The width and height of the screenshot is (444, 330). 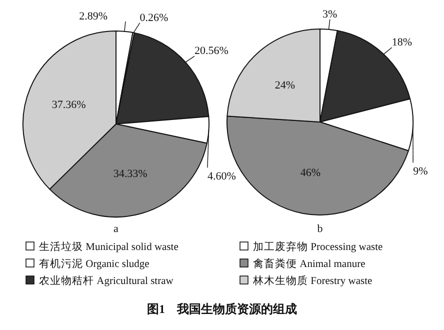 I want to click on text: a, so click(x=116, y=229).